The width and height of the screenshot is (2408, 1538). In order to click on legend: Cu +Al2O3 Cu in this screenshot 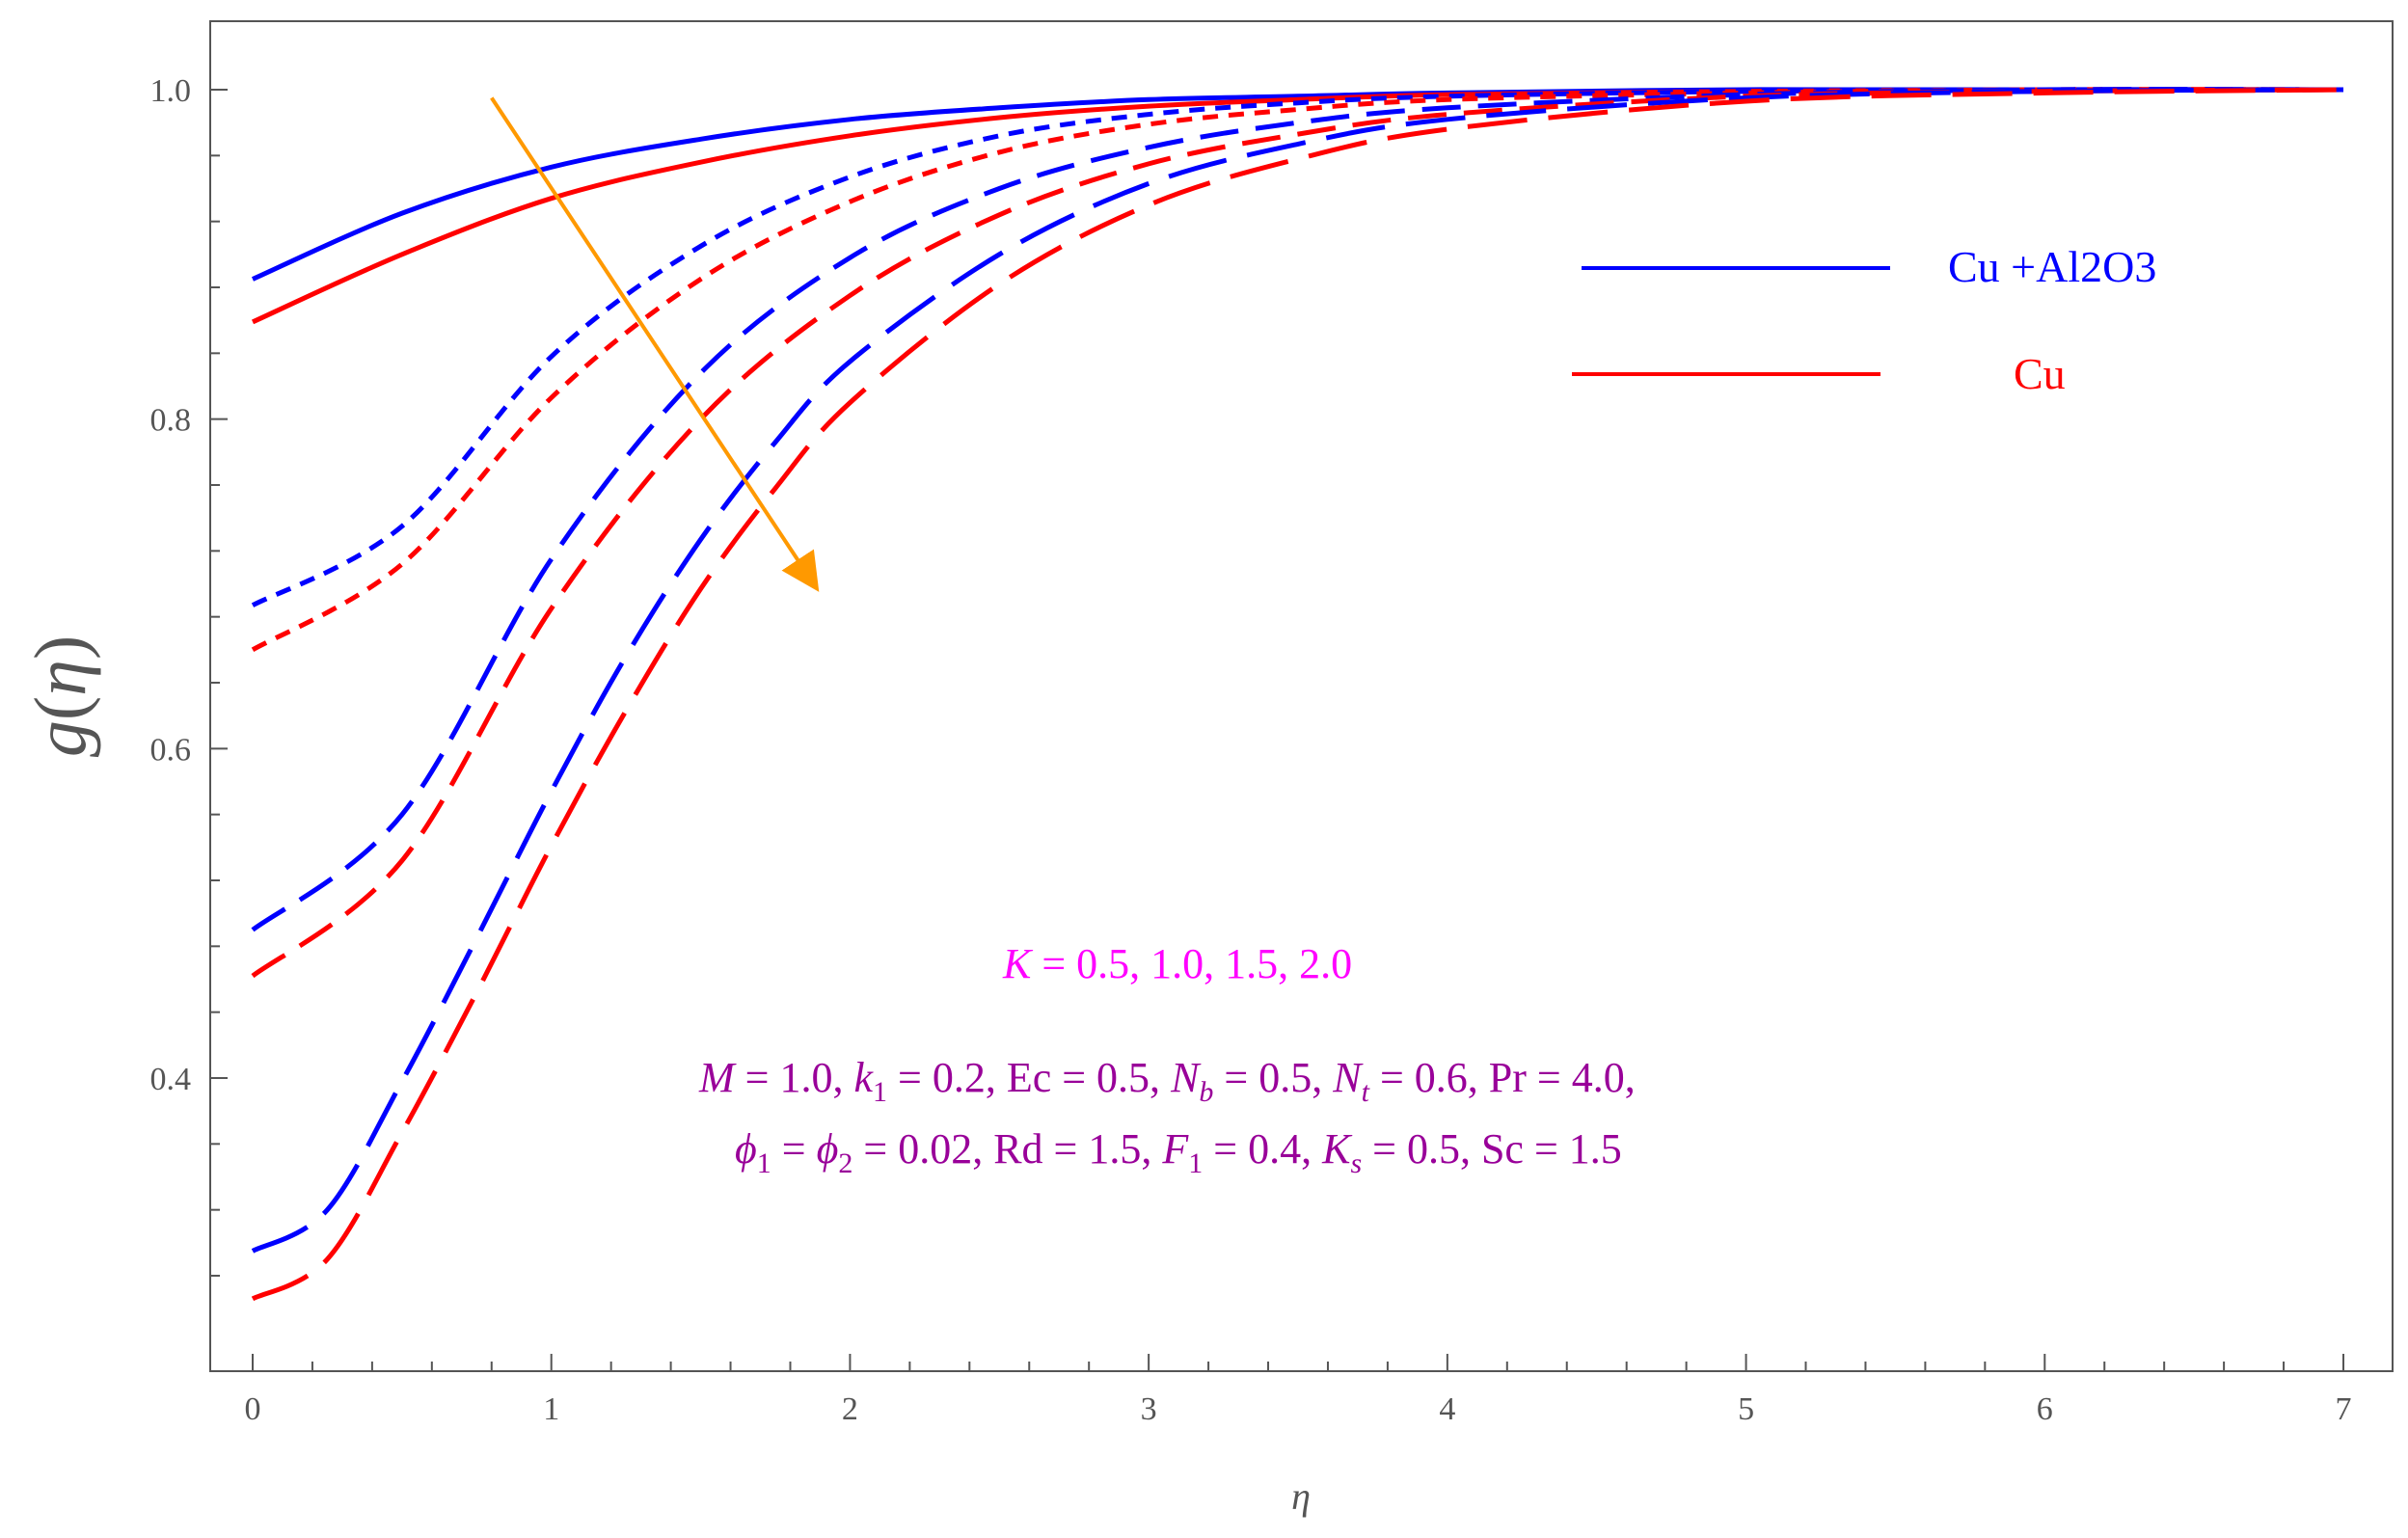, I will do `click(1864, 320)`.